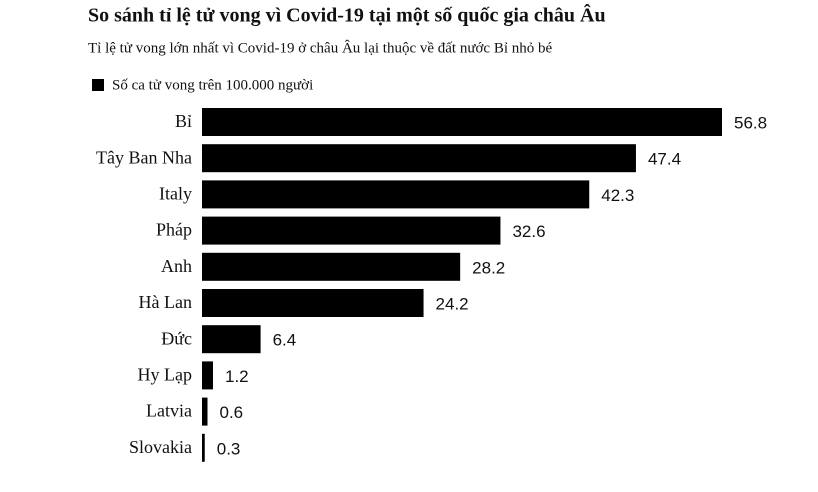 This screenshot has width=818, height=492. What do you see at coordinates (750, 122) in the screenshot?
I see `value-label: 56.8` at bounding box center [750, 122].